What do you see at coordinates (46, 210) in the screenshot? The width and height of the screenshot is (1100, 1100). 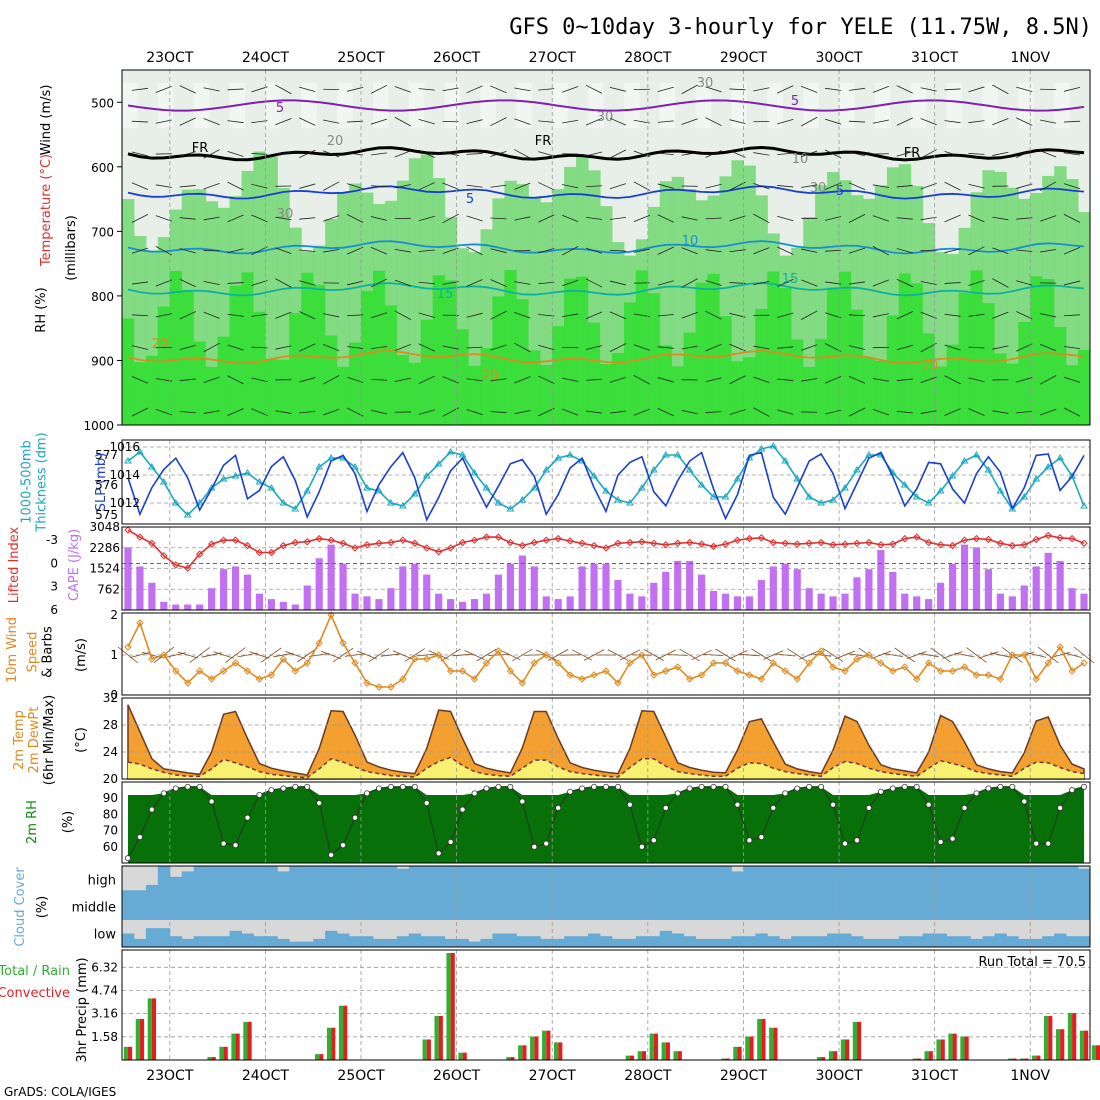 I see `panel-axis-title: Temperature (°C)` at bounding box center [46, 210].